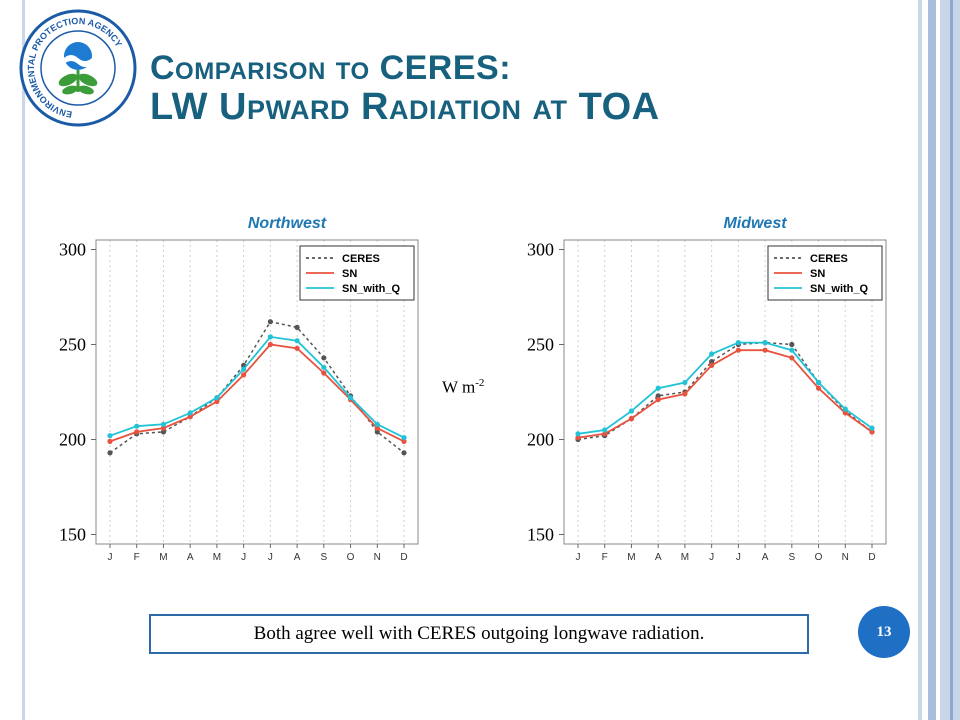 The image size is (960, 720). I want to click on panel-title: Northwest, so click(287, 223).